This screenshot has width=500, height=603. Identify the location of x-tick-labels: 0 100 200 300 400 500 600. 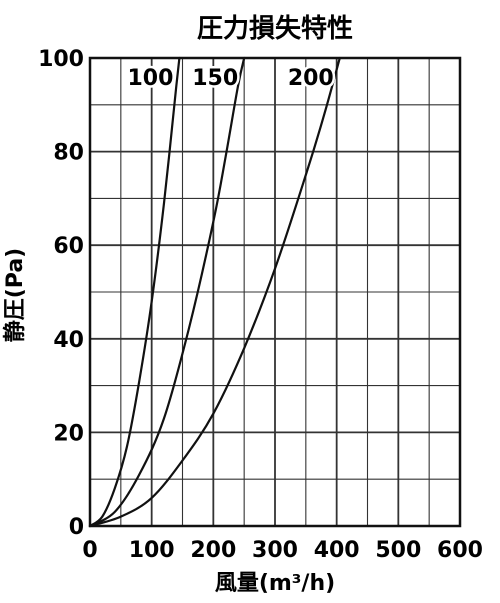
(282, 550).